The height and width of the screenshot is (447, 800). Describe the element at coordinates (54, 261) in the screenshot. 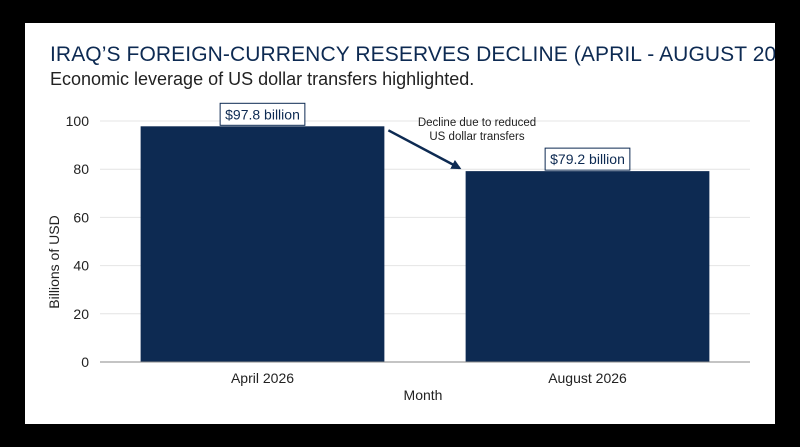

I see `y-axis-title: Billions of USD` at that location.